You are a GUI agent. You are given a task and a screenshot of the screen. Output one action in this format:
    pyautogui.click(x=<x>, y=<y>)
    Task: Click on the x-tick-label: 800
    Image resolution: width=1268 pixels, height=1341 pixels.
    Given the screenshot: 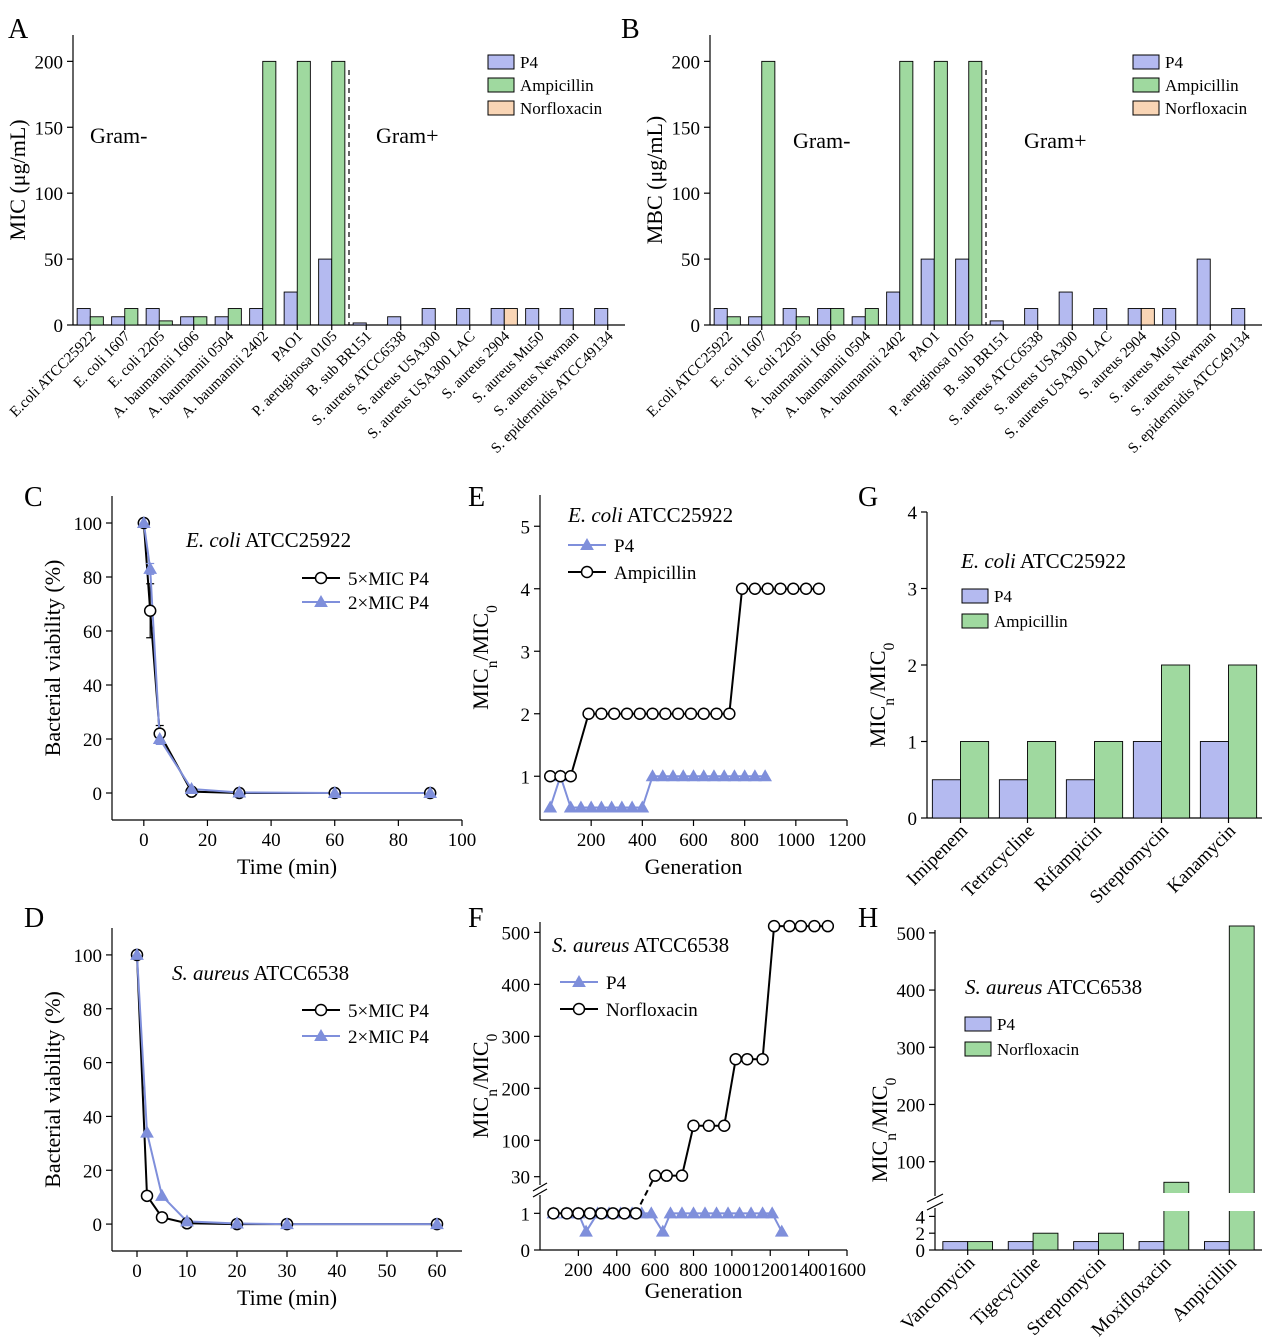 What is the action you would take?
    pyautogui.click(x=744, y=840)
    